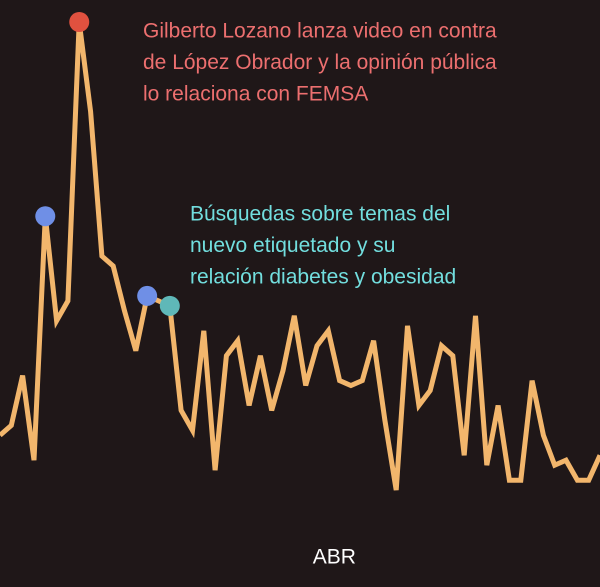 The height and width of the screenshot is (587, 600). Describe the element at coordinates (334, 557) in the screenshot. I see `x-tick-label: ABR` at that location.